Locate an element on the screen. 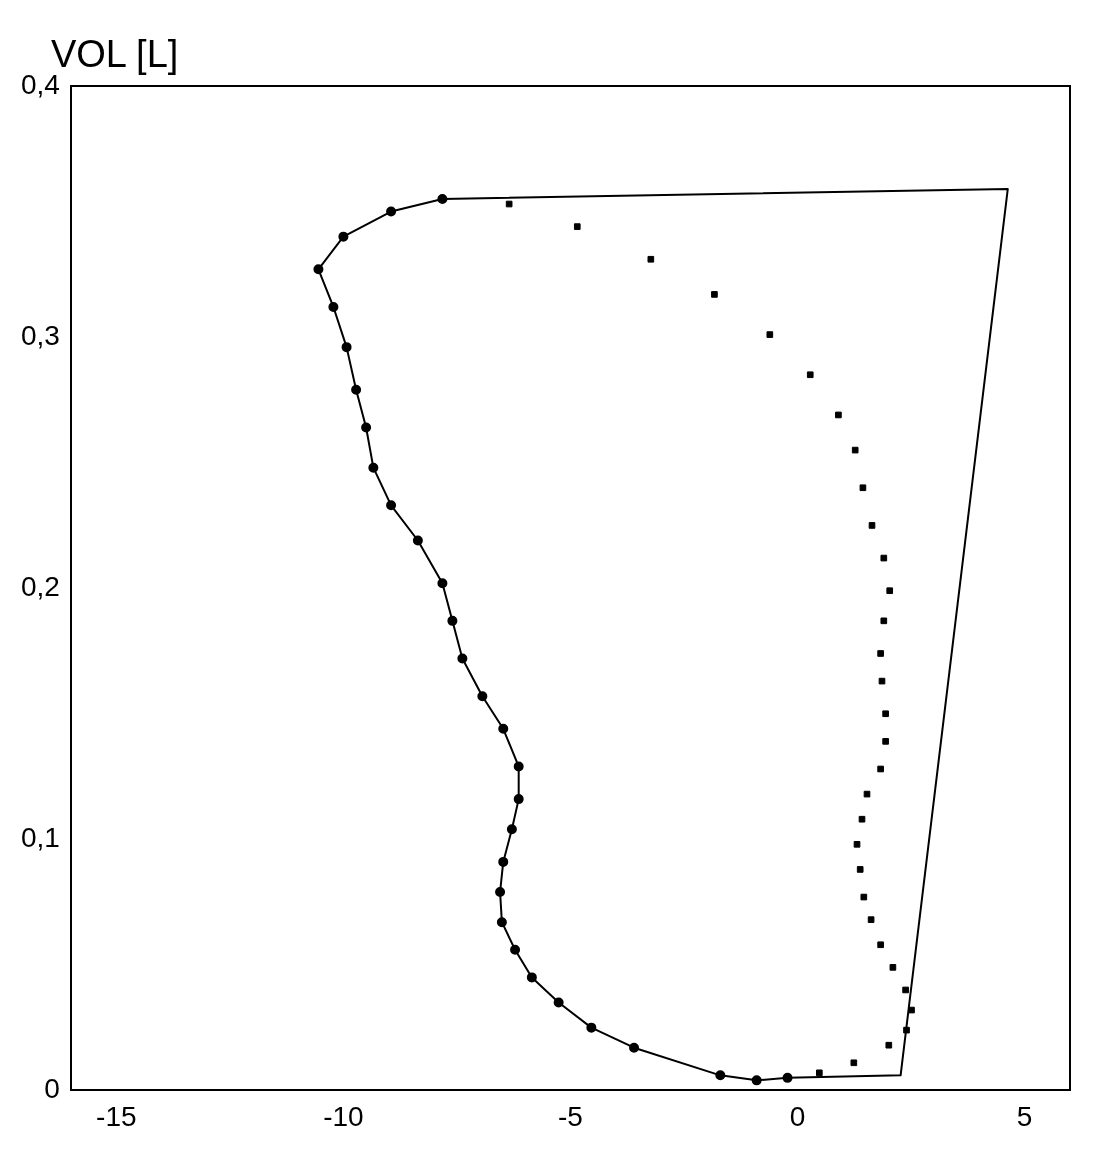 The height and width of the screenshot is (1167, 1118). y-tick-label: 0,2 is located at coordinates (40, 586).